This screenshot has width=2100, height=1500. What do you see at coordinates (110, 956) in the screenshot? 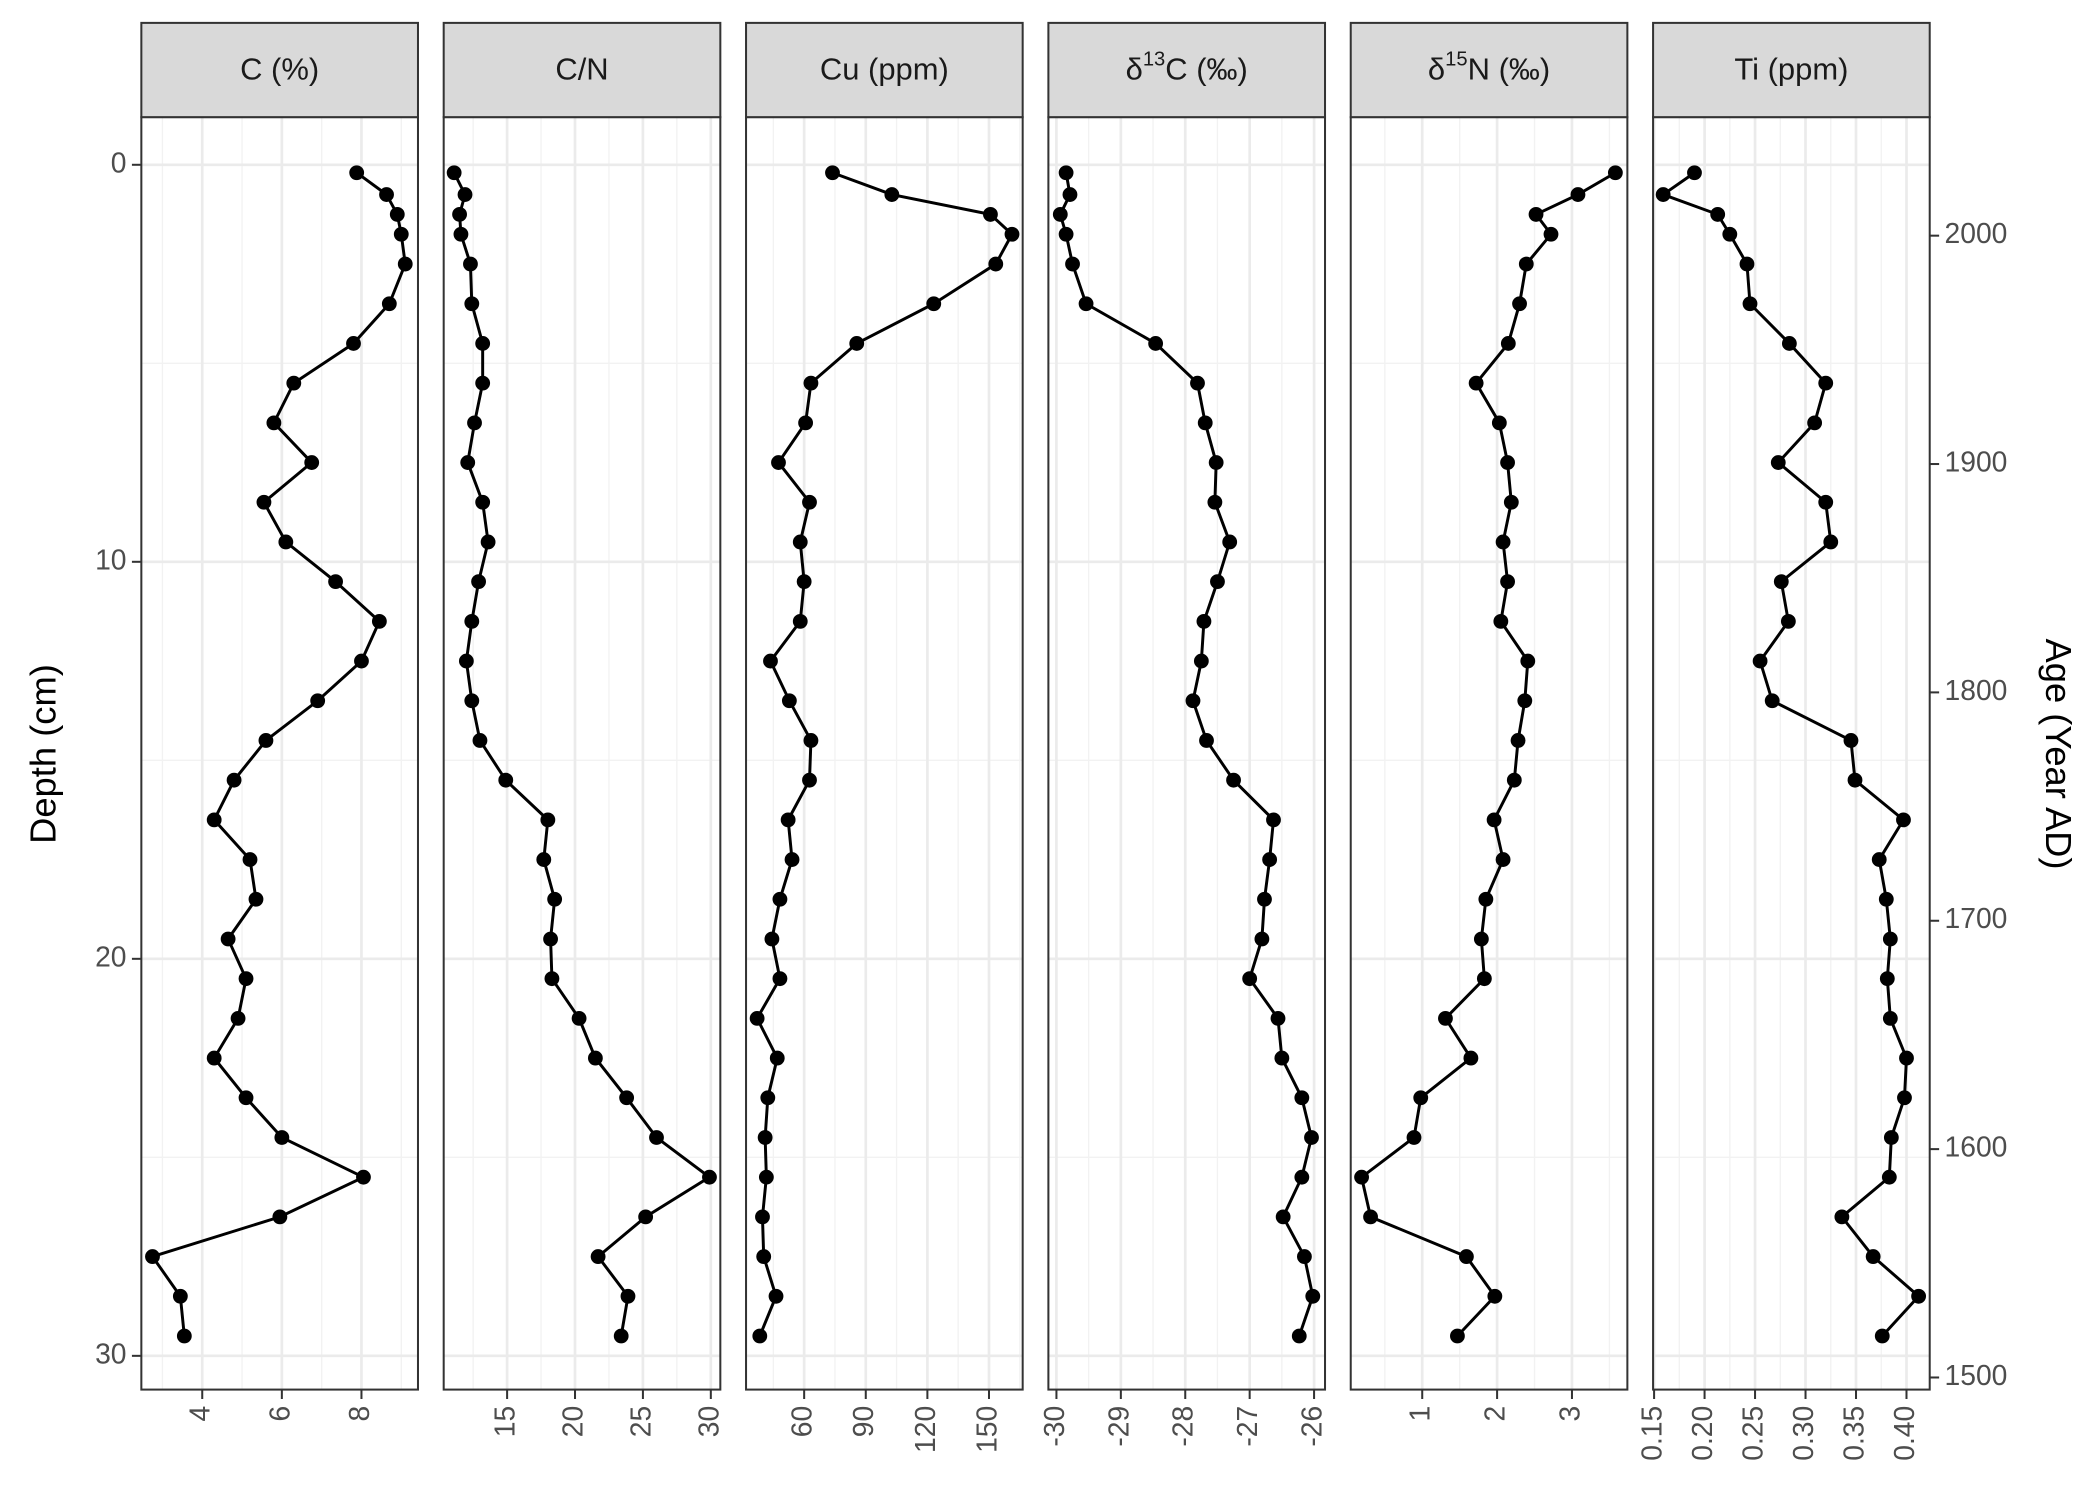
I see `y-tick-label: 20` at bounding box center [110, 956].